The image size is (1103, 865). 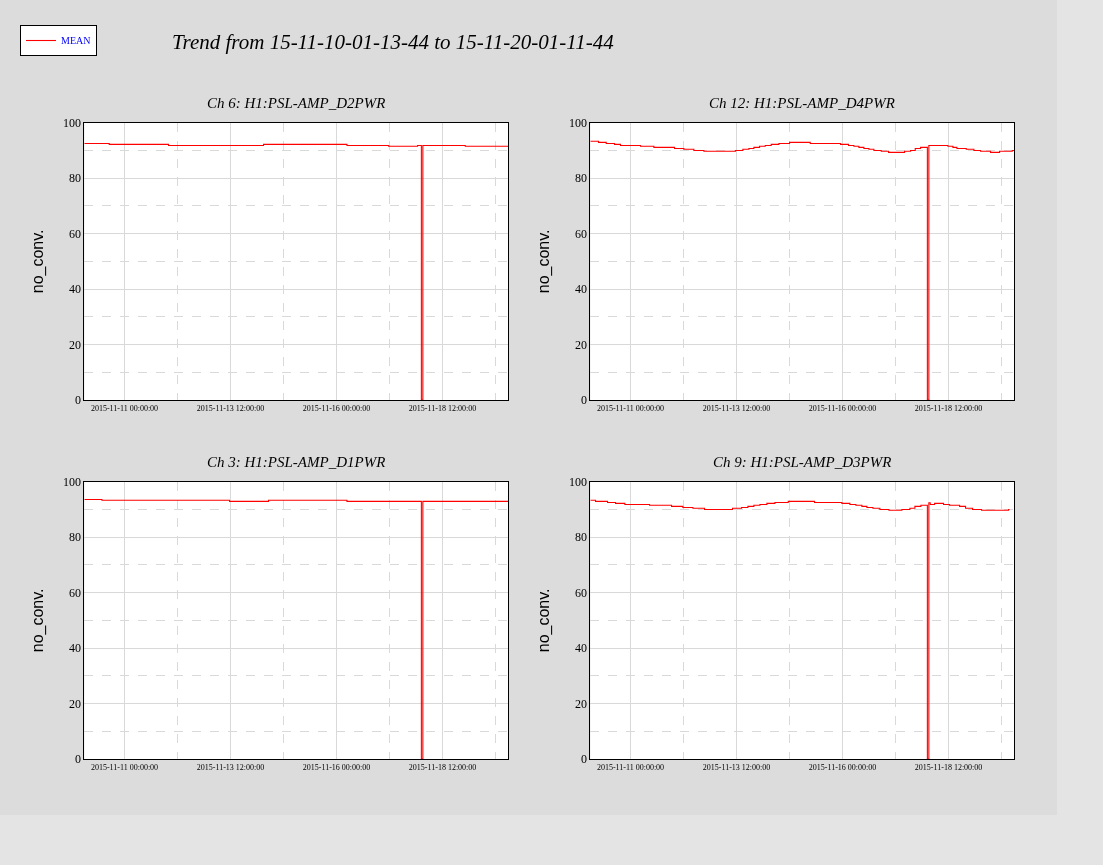 What do you see at coordinates (802, 462) in the screenshot?
I see `chart-title: Ch 9: H1:PSL-AMP_D3PWR` at bounding box center [802, 462].